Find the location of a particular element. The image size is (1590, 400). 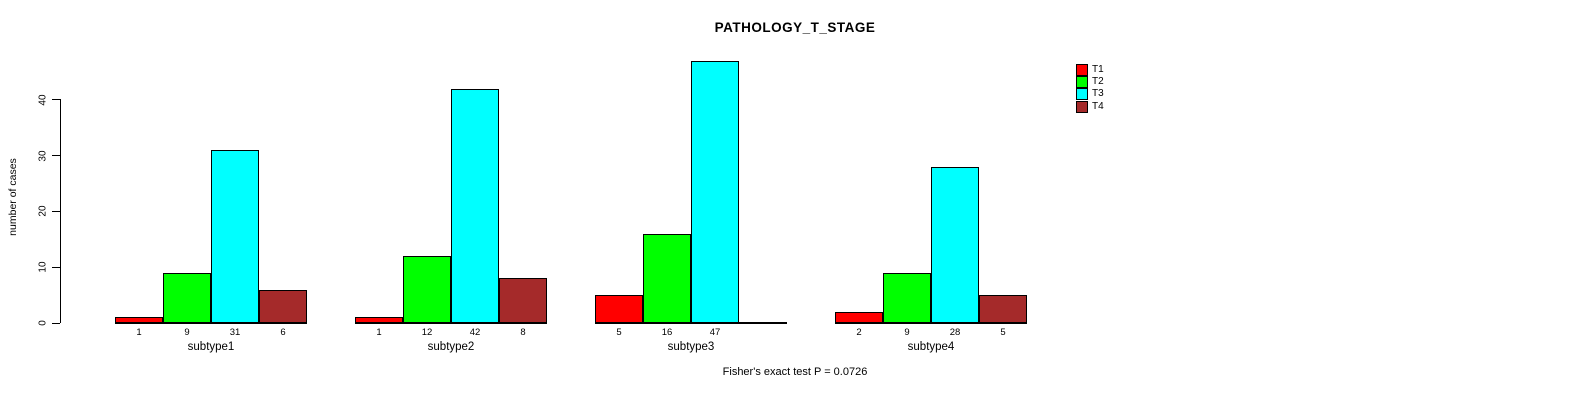

chart-title: PATHOLOGY_T_STAGE is located at coordinates (795, 27).